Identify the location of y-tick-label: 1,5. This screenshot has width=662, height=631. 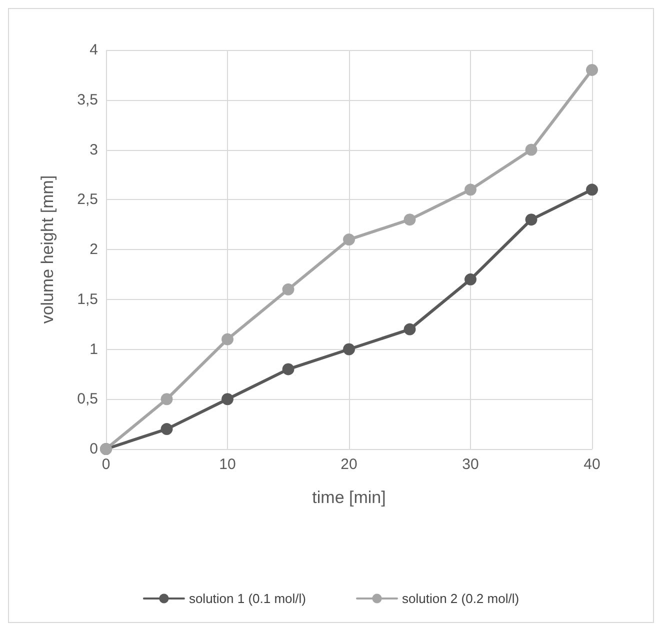
(87, 299).